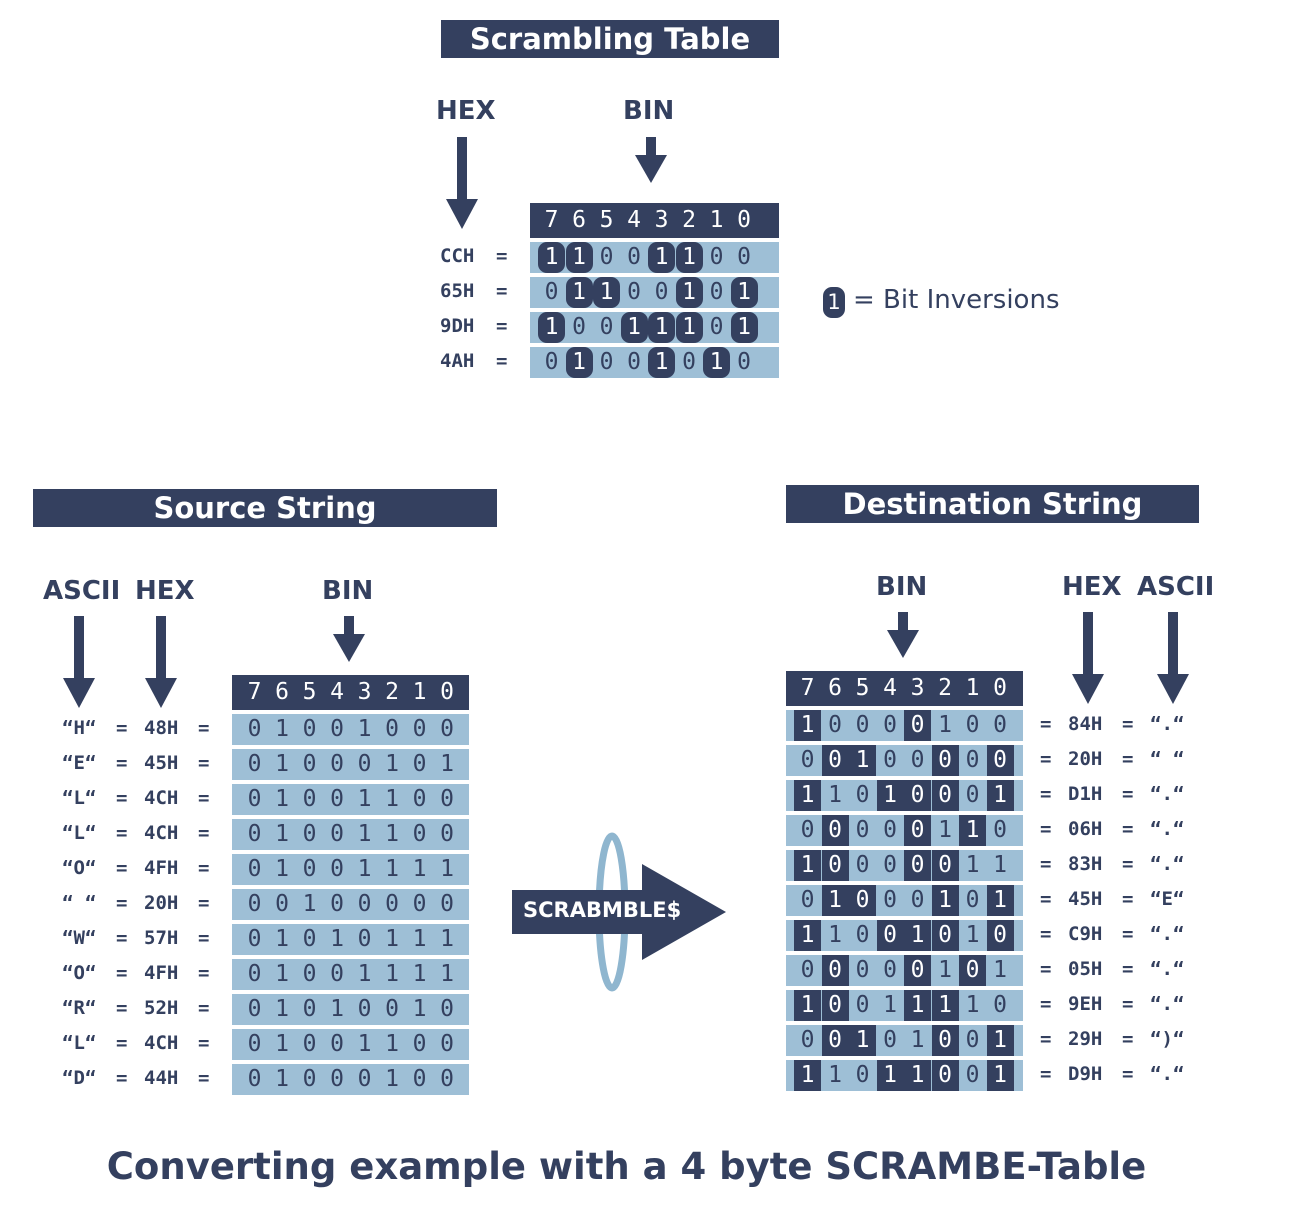  Describe the element at coordinates (862, 688) in the screenshot. I see `bit-position-label: 5` at that location.